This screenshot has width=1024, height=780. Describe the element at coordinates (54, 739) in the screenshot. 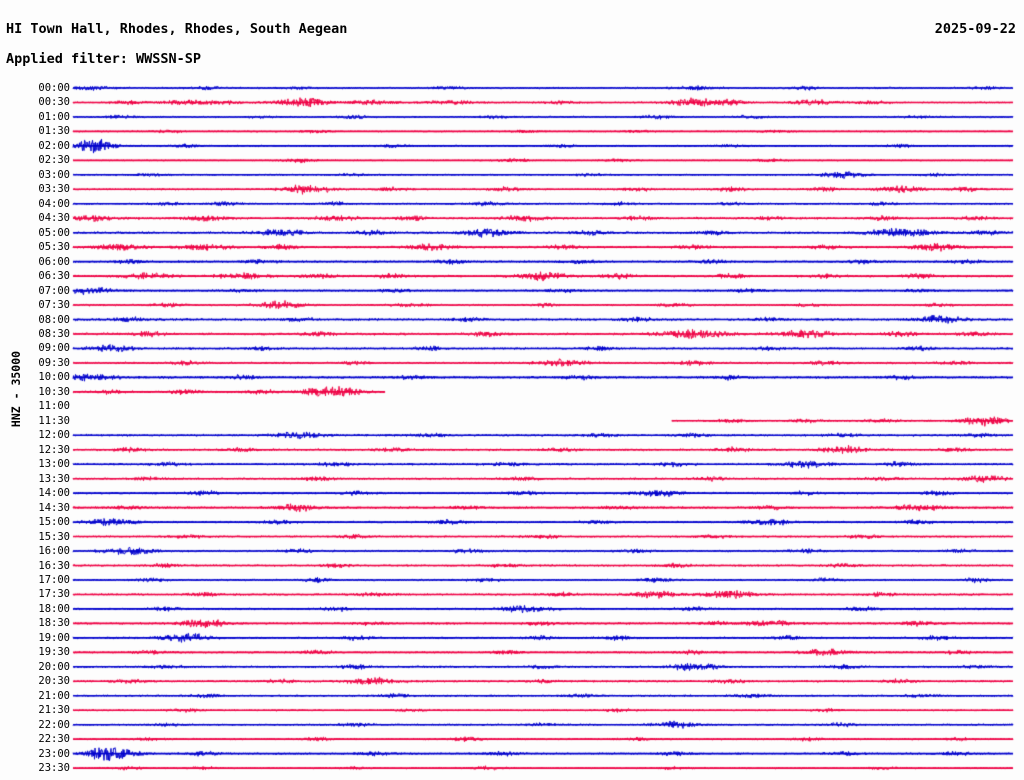

I see `time-label: 22:30` at that location.